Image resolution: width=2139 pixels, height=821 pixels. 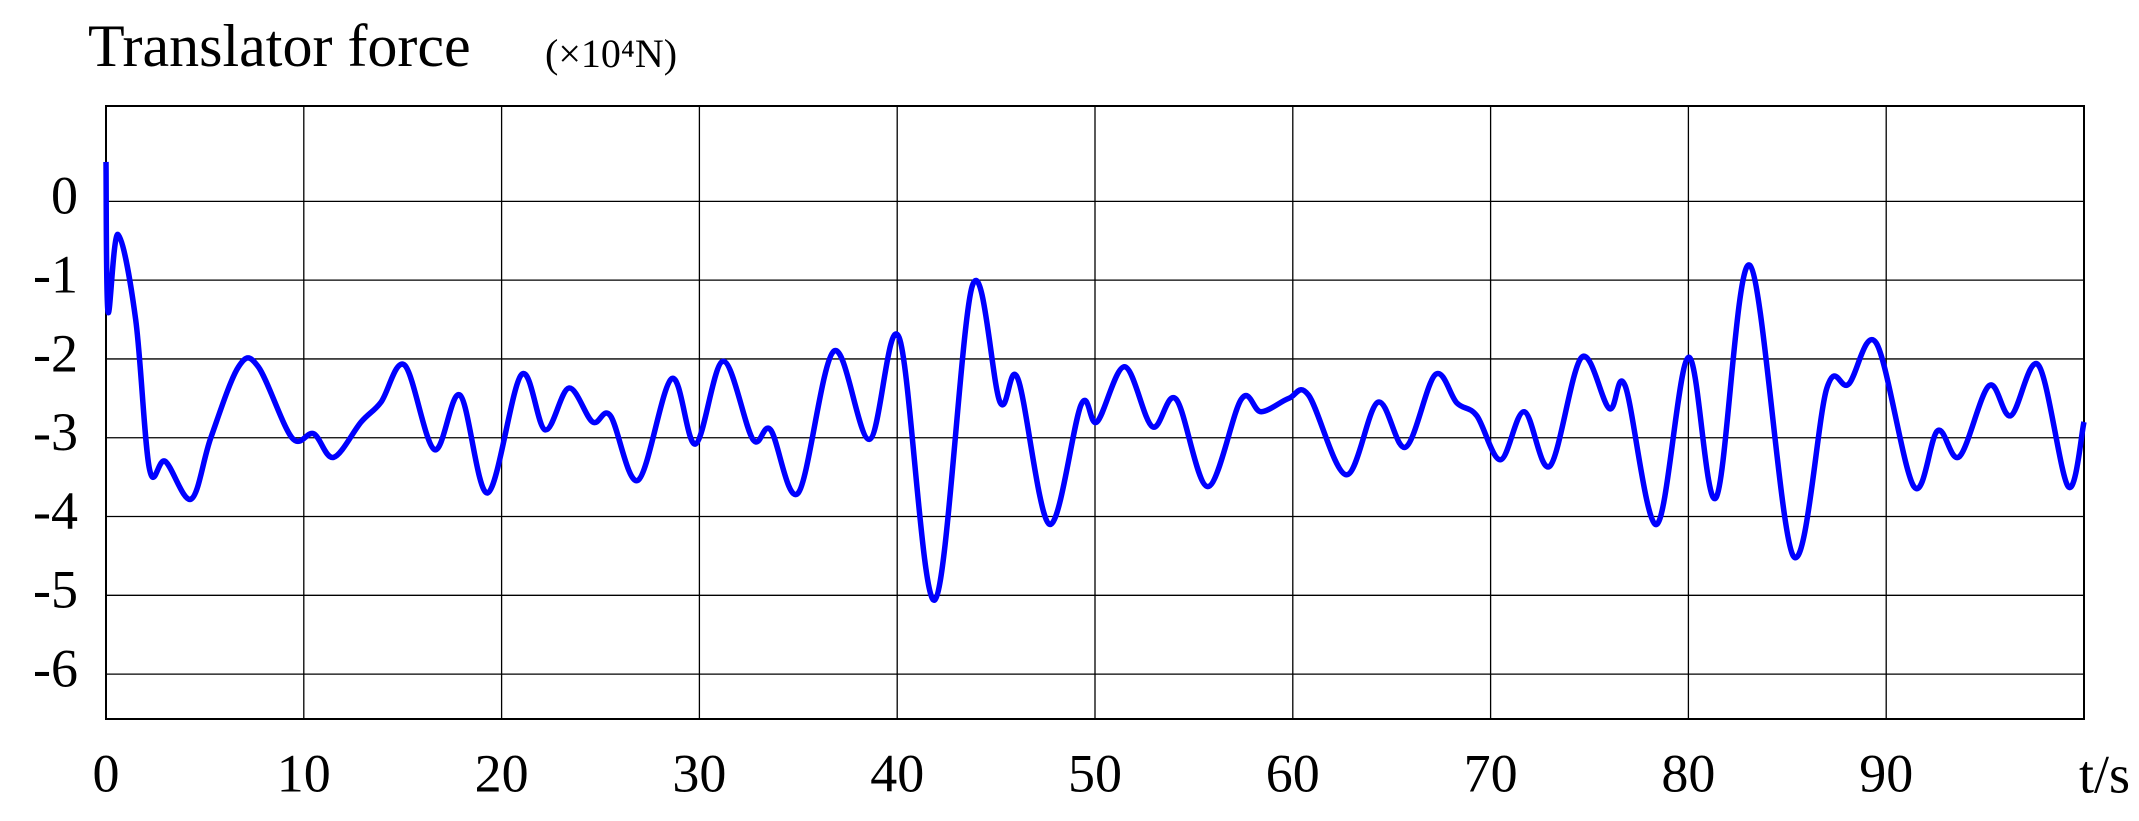 What do you see at coordinates (55, 353) in the screenshot?
I see `y-tick-label: -2` at bounding box center [55, 353].